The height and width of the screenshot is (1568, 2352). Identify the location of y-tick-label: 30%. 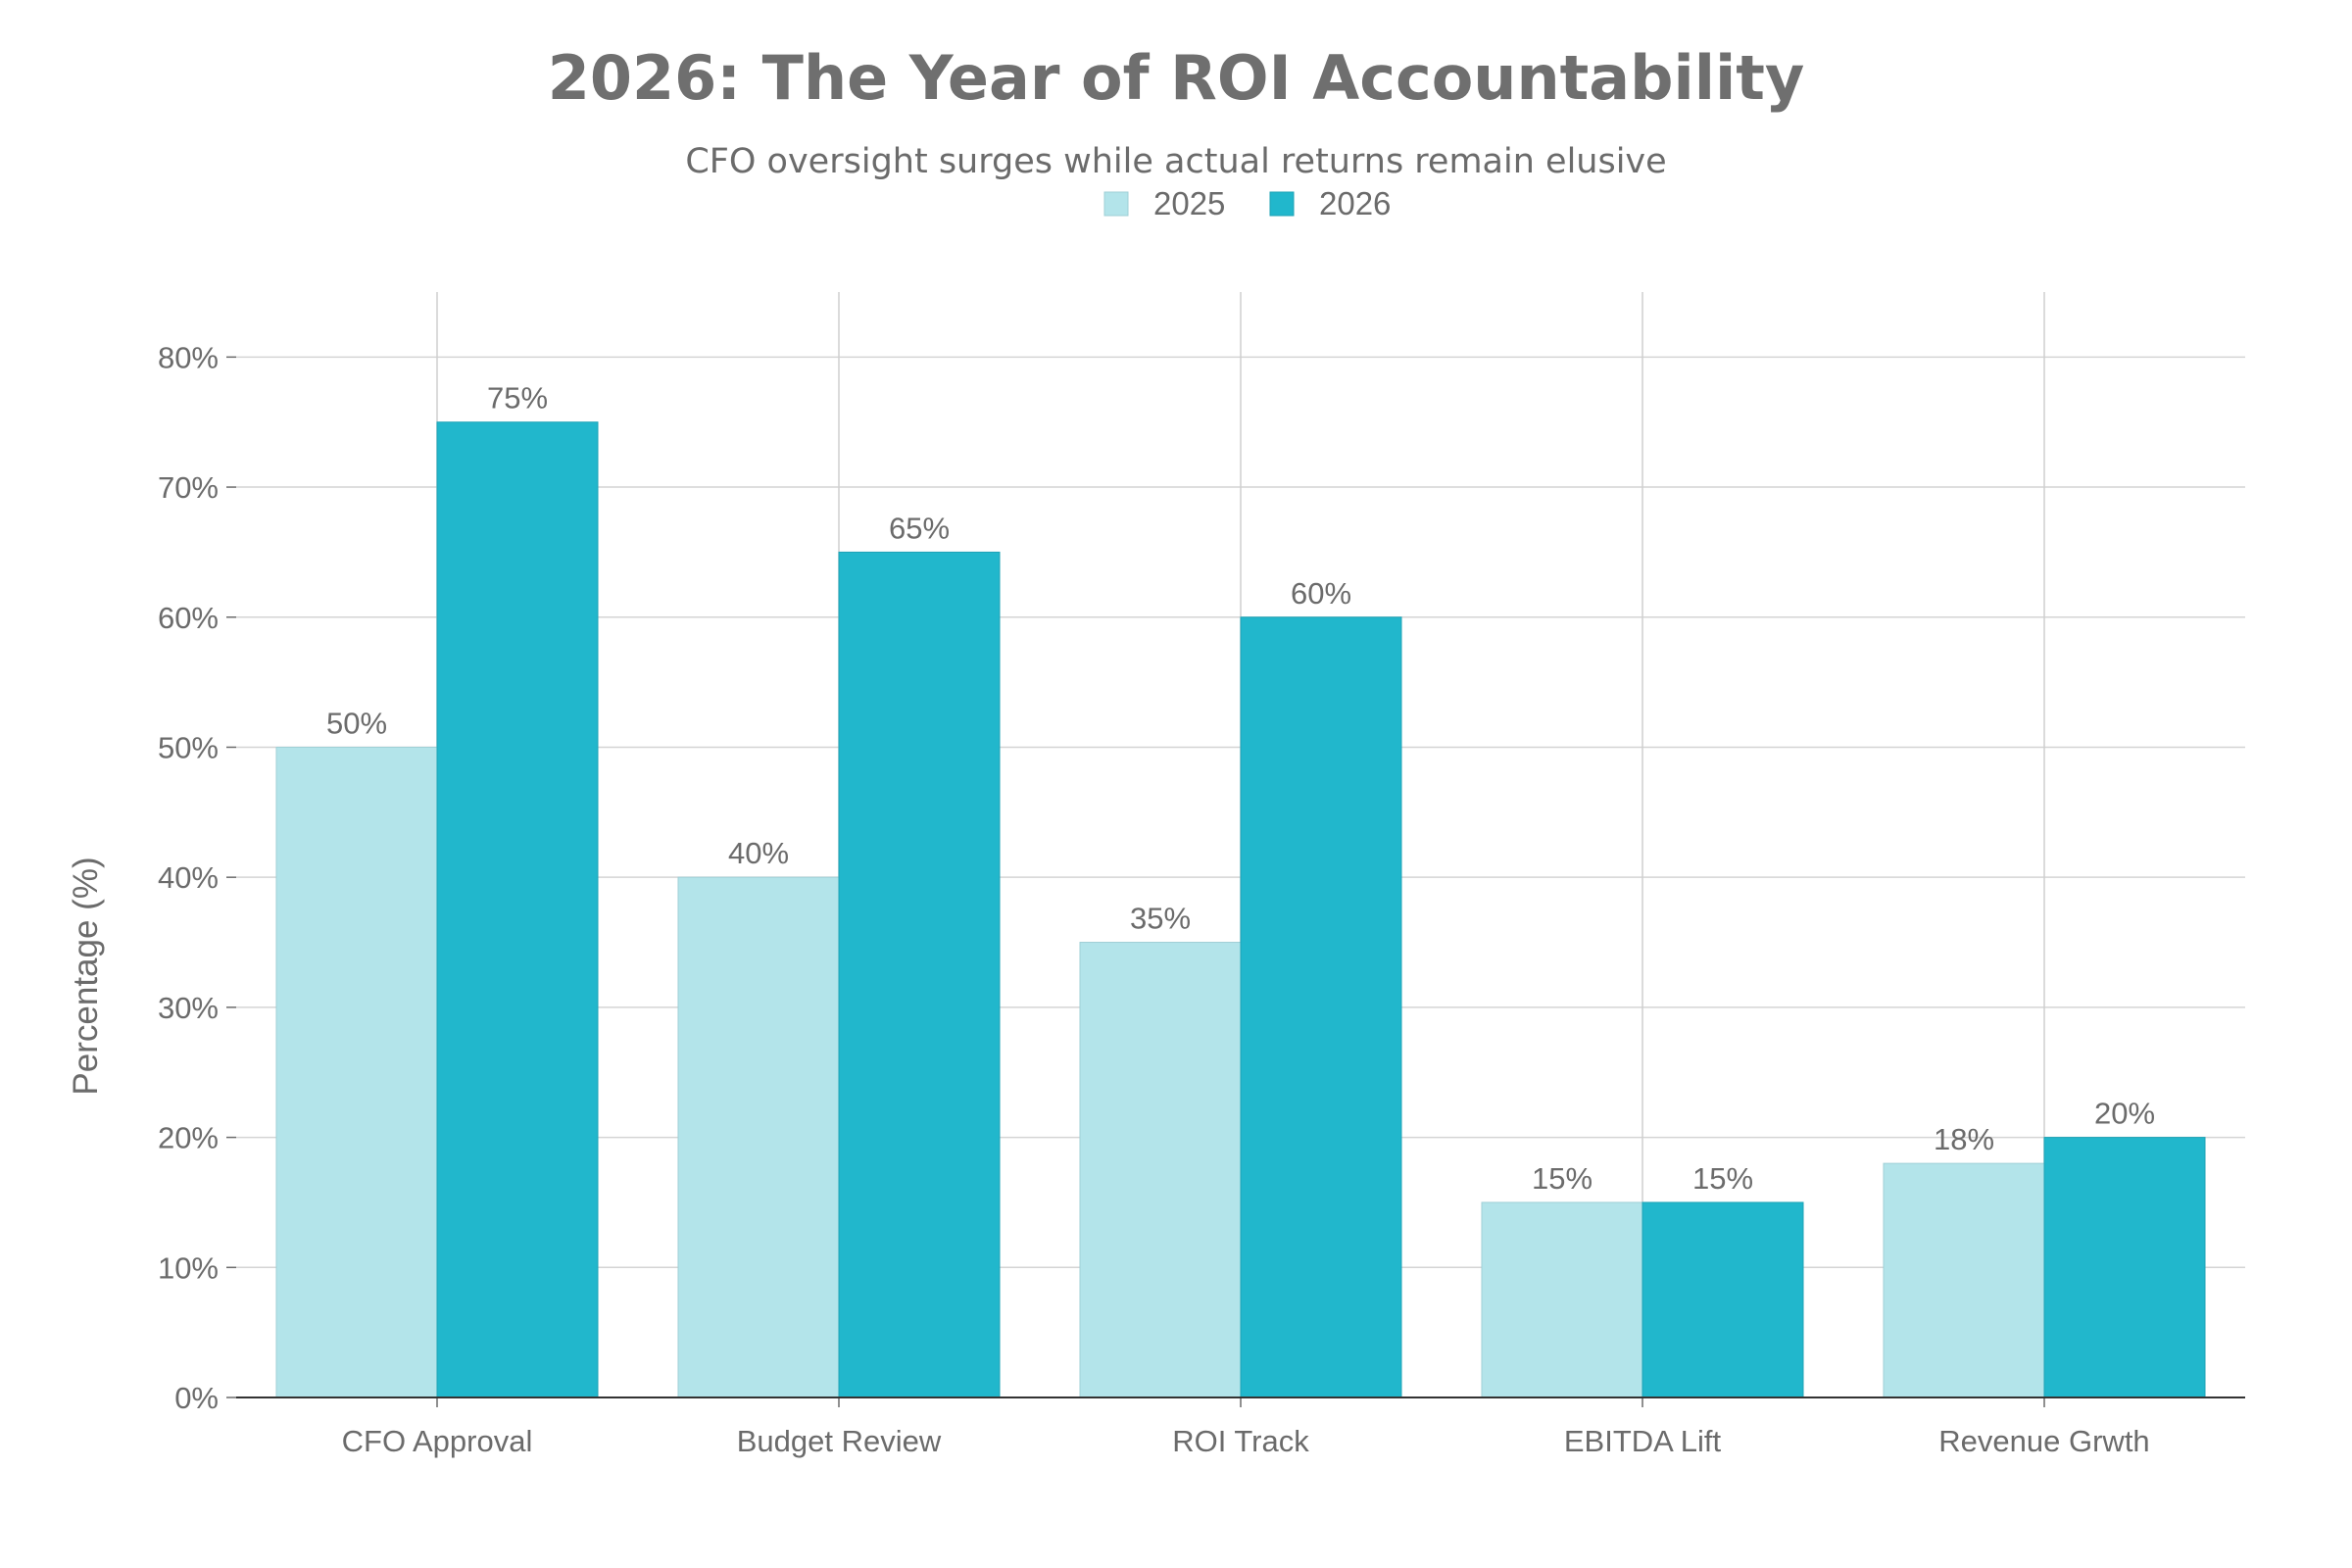
(188, 1008).